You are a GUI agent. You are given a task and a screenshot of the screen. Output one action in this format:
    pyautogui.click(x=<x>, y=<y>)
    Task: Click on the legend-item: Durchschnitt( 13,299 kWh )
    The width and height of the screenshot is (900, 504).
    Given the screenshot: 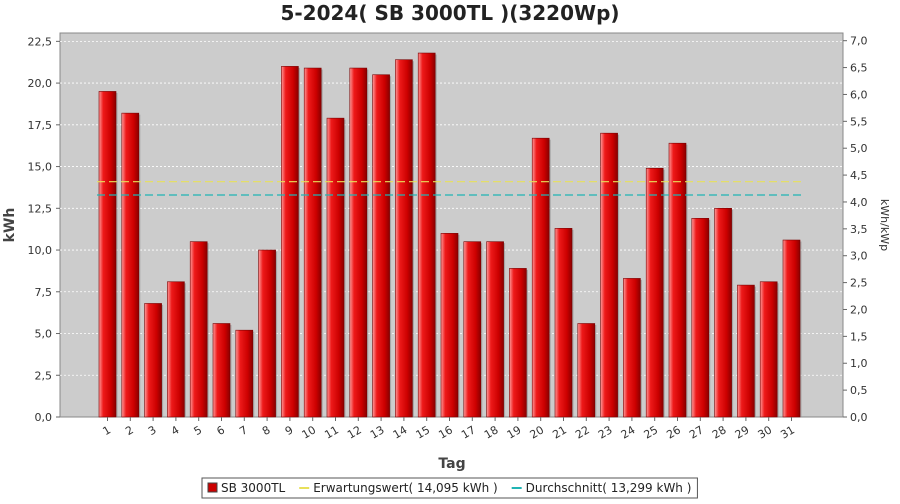 What is the action you would take?
    pyautogui.click(x=601, y=488)
    